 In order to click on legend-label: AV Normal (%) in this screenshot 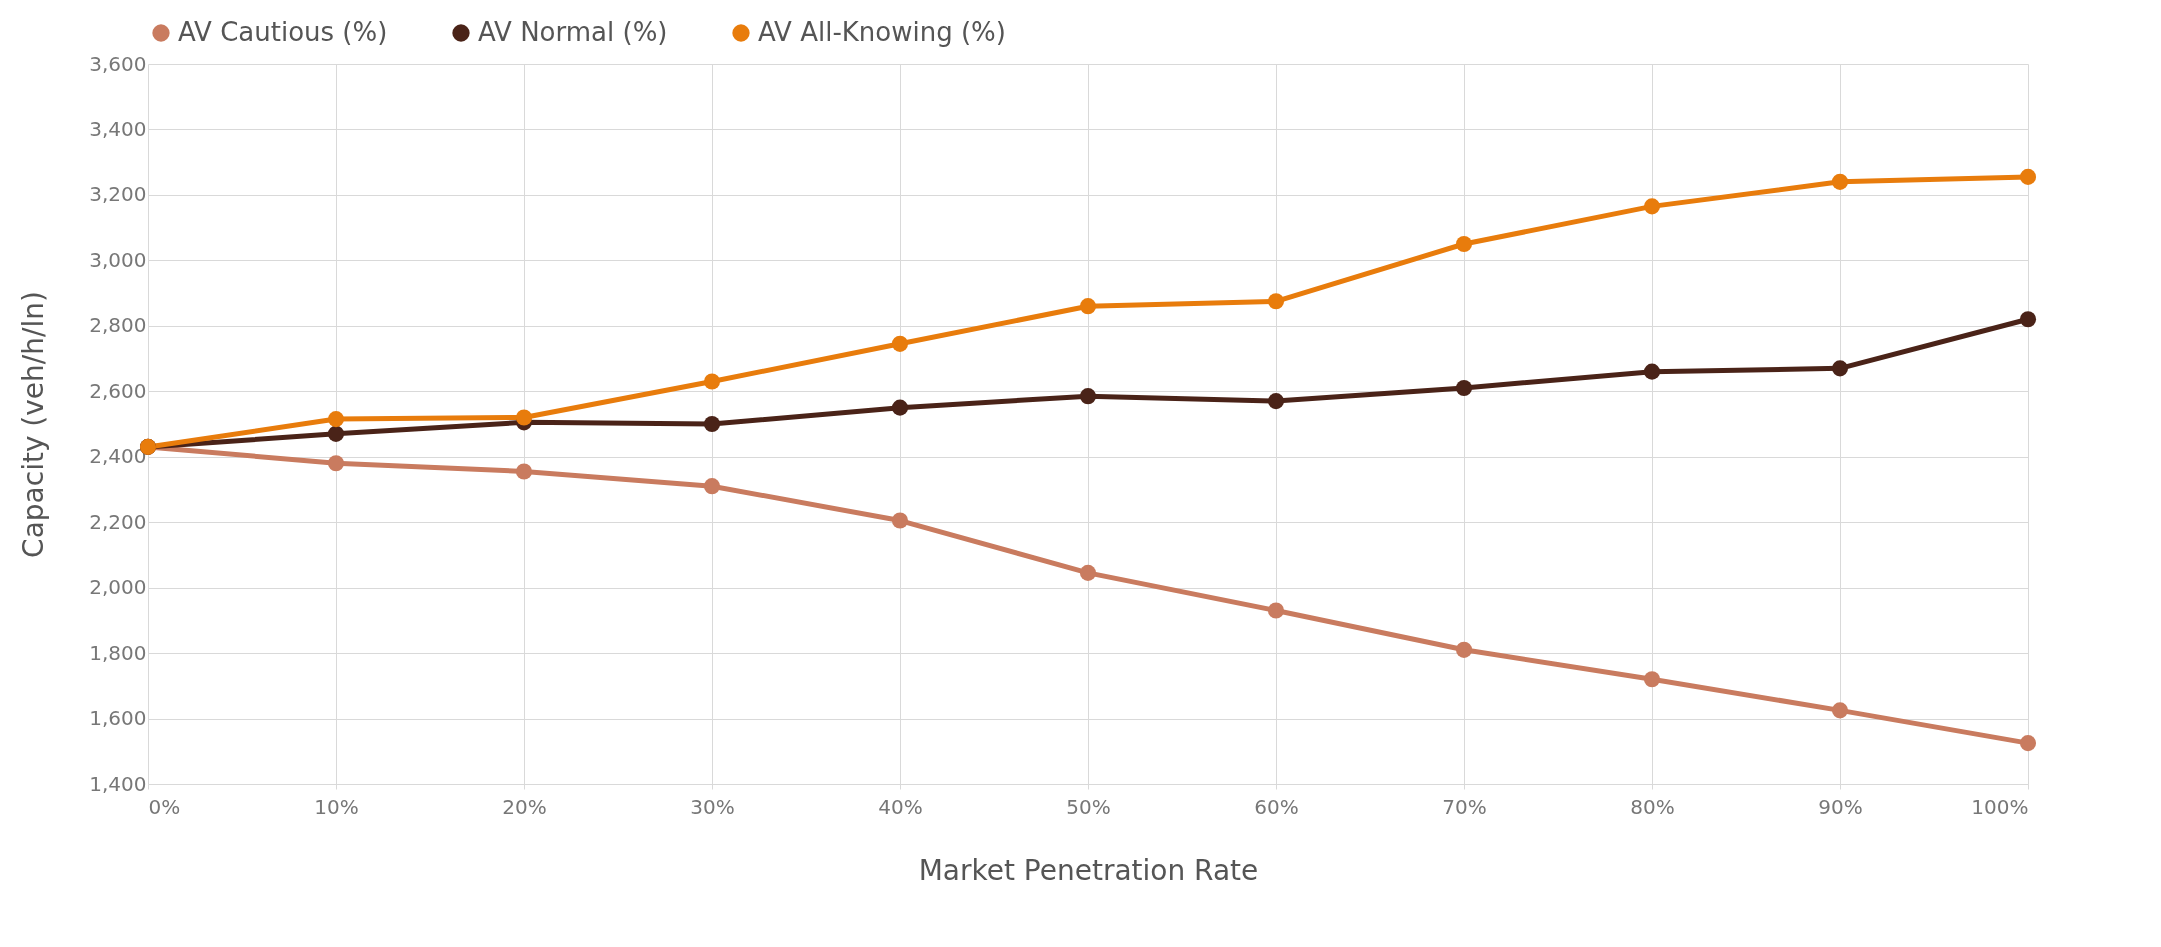, I will do `click(573, 32)`.